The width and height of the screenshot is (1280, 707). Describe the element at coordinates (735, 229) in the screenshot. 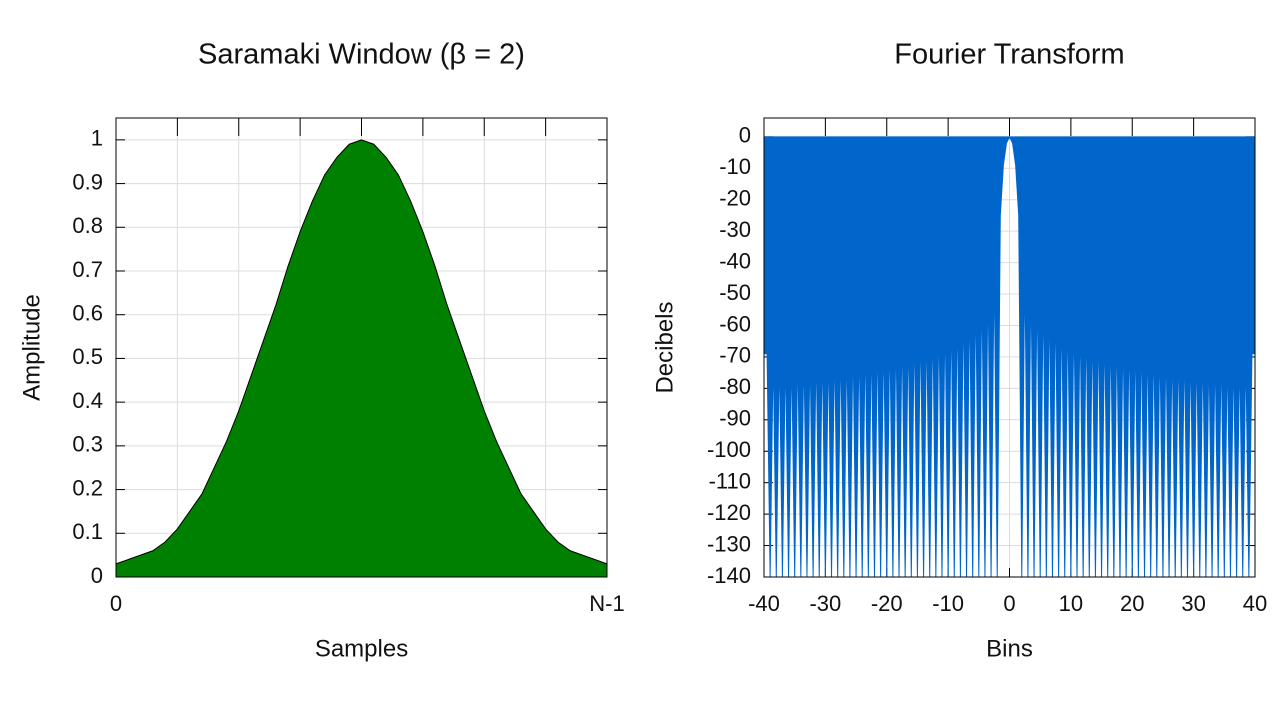

I see `y-tick-label: -30` at that location.